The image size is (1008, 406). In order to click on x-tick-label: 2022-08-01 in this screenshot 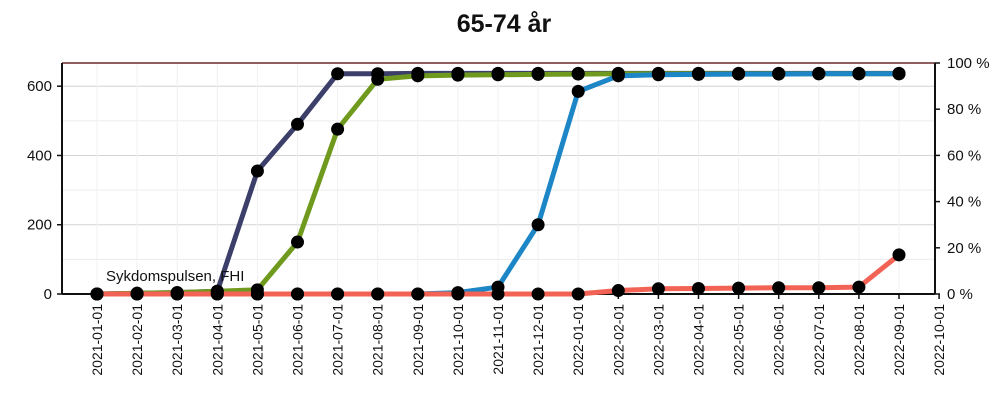, I will do `click(859, 340)`.